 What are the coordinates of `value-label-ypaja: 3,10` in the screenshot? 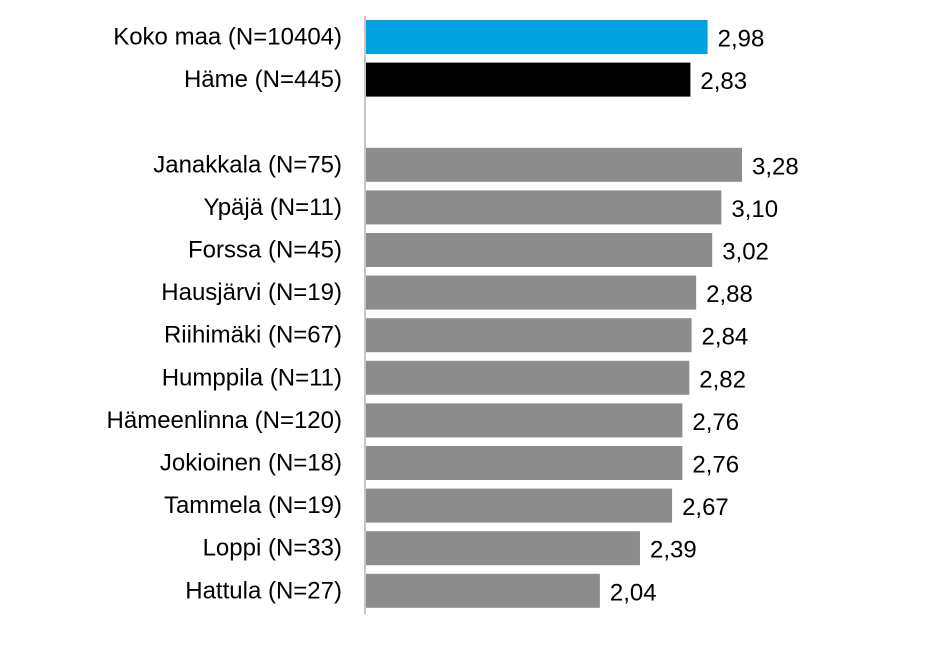 It's located at (754, 209).